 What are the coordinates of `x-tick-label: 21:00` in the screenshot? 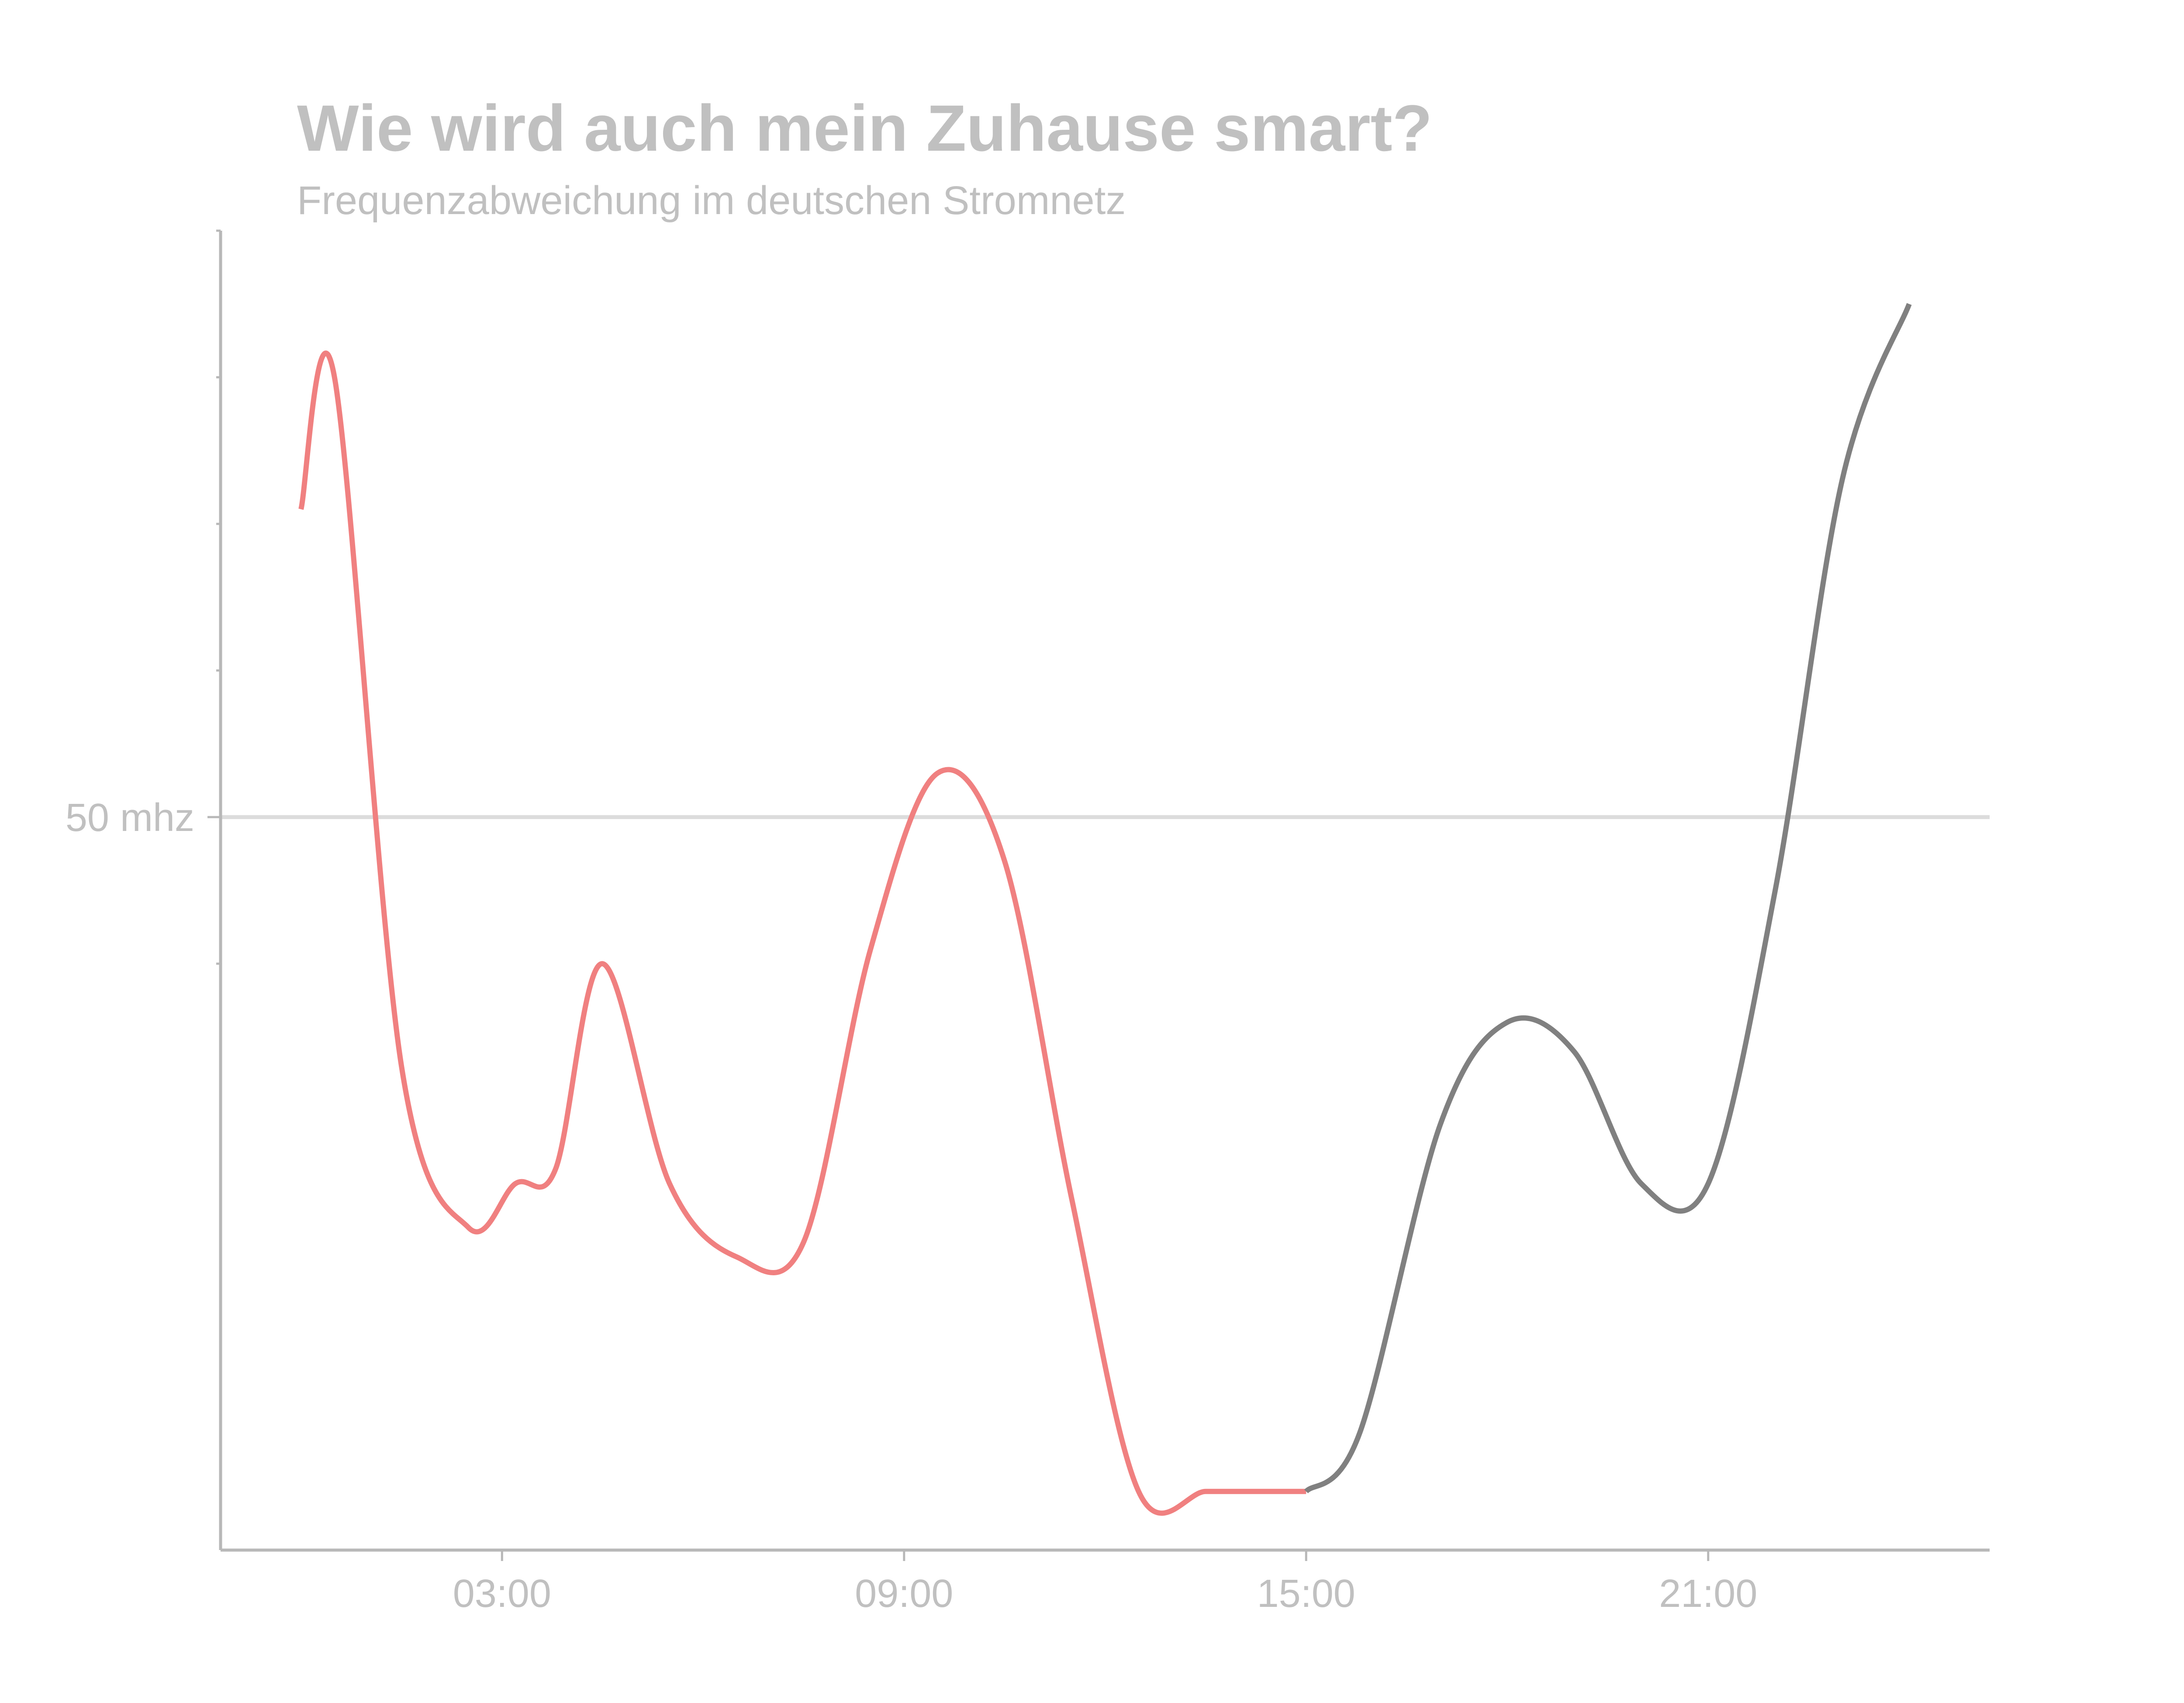 It's located at (1708, 1594).